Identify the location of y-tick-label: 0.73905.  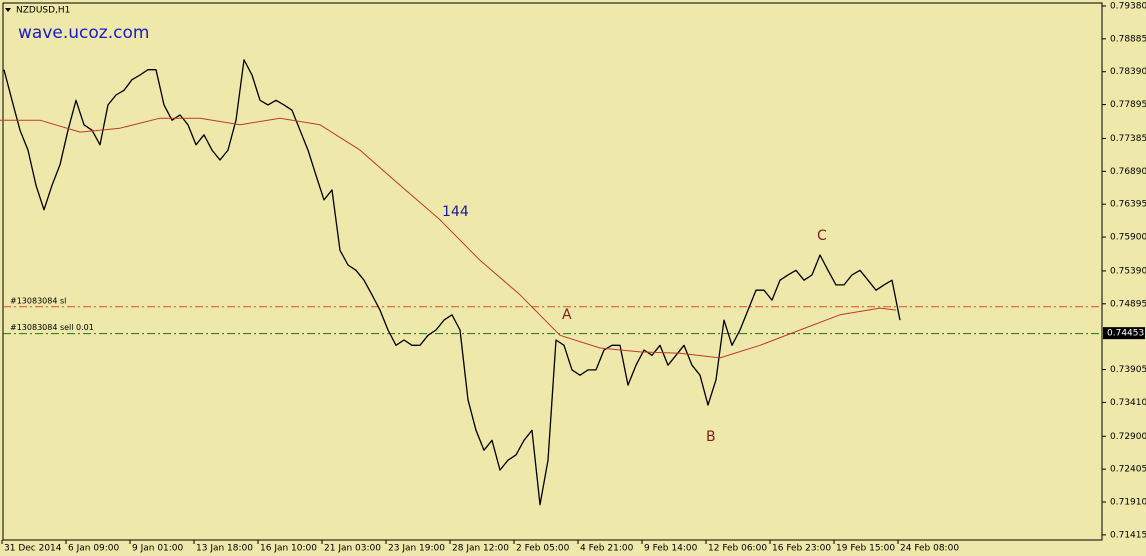
(1128, 370).